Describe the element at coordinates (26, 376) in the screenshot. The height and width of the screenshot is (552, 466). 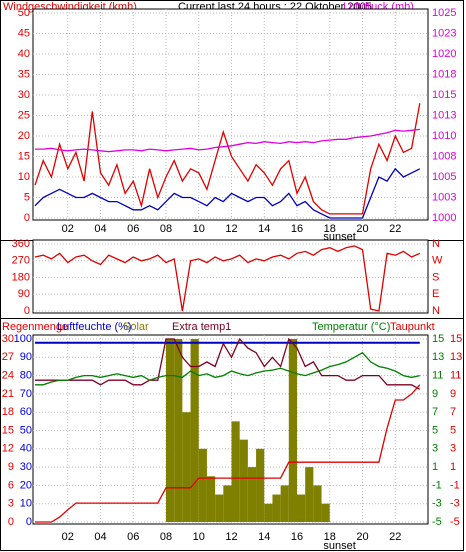
I see `y3-tick-label: 80` at that location.